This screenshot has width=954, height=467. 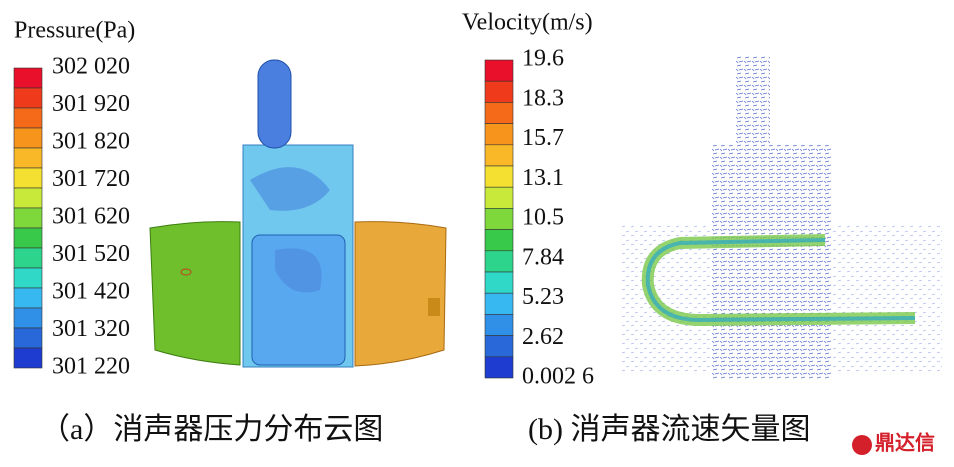 What do you see at coordinates (91, 179) in the screenshot?
I see `colorbar-label: 301 720` at bounding box center [91, 179].